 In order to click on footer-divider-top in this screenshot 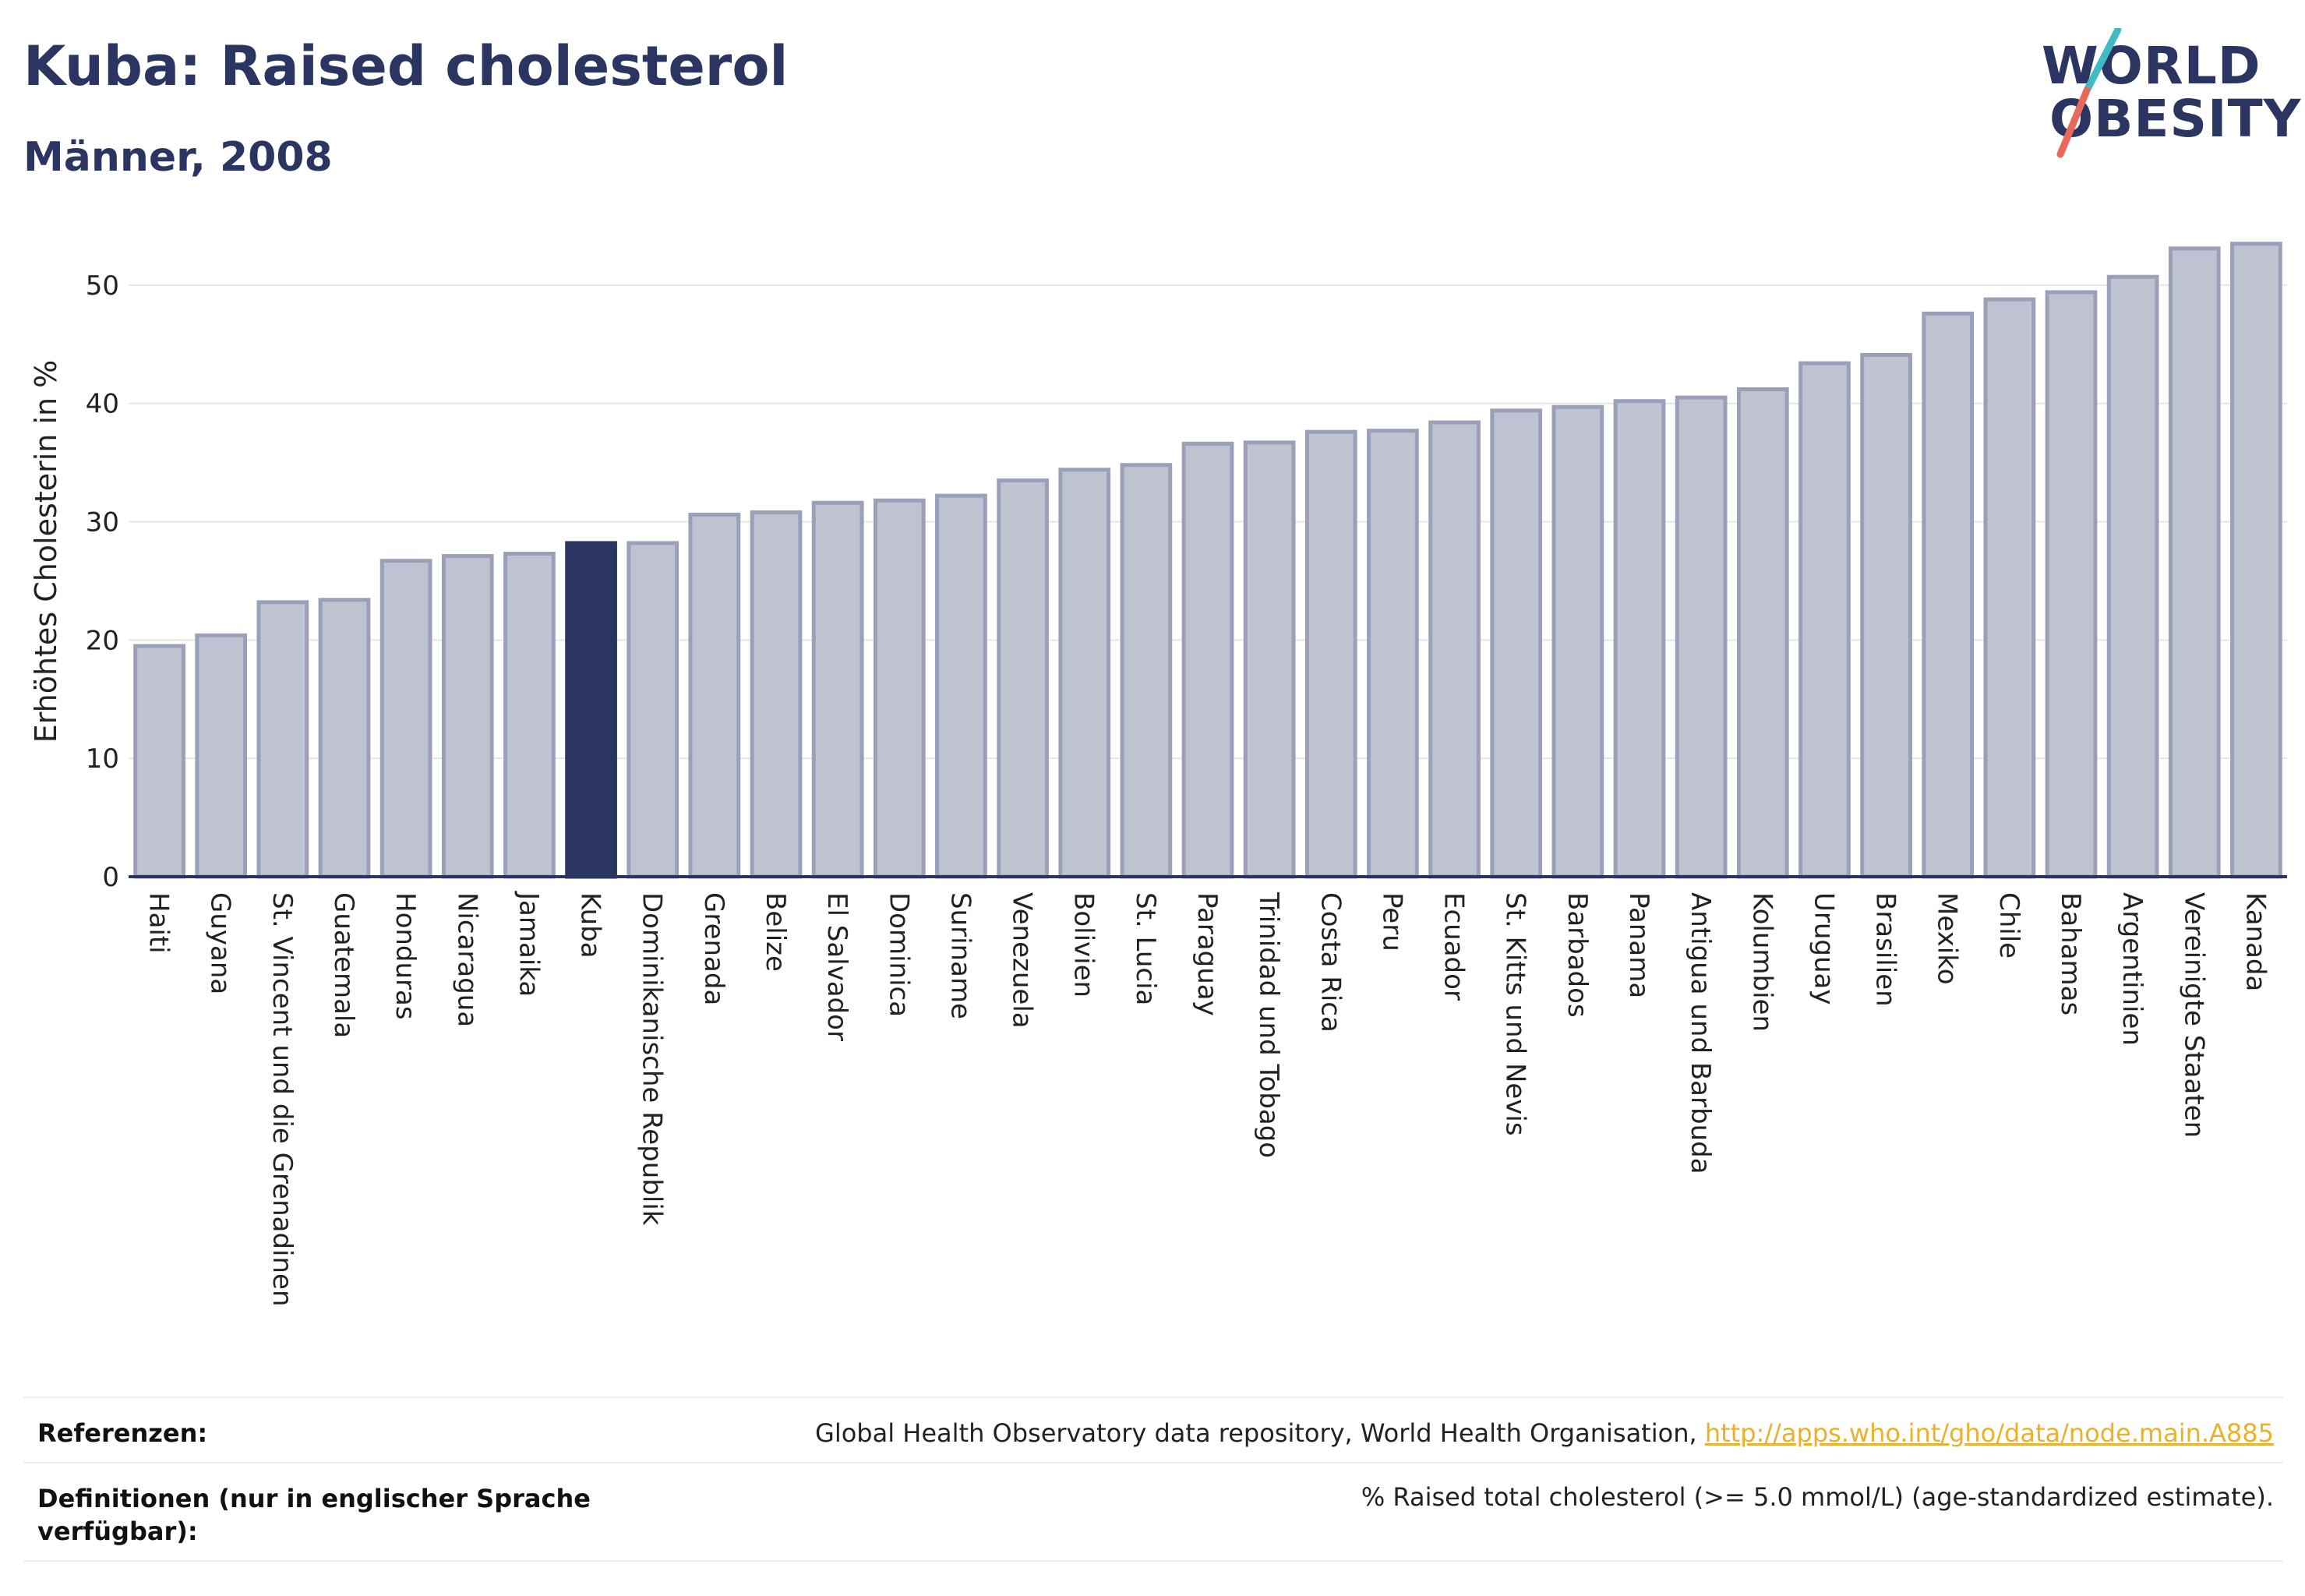, I will do `click(1153, 1397)`.